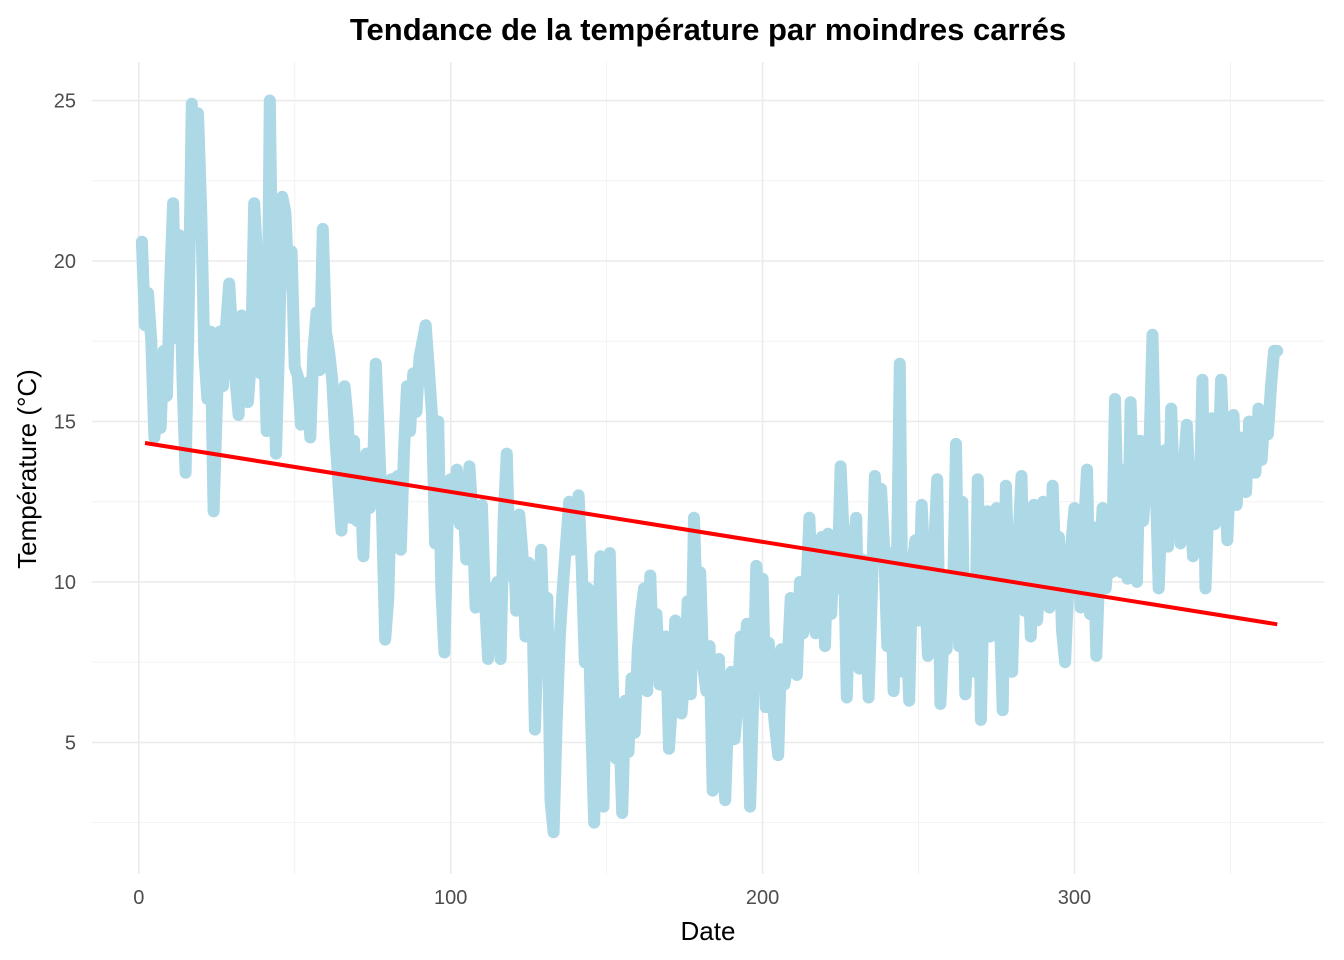 Image resolution: width=1344 pixels, height=960 pixels. What do you see at coordinates (70, 743) in the screenshot?
I see `y-tick-label: 5` at bounding box center [70, 743].